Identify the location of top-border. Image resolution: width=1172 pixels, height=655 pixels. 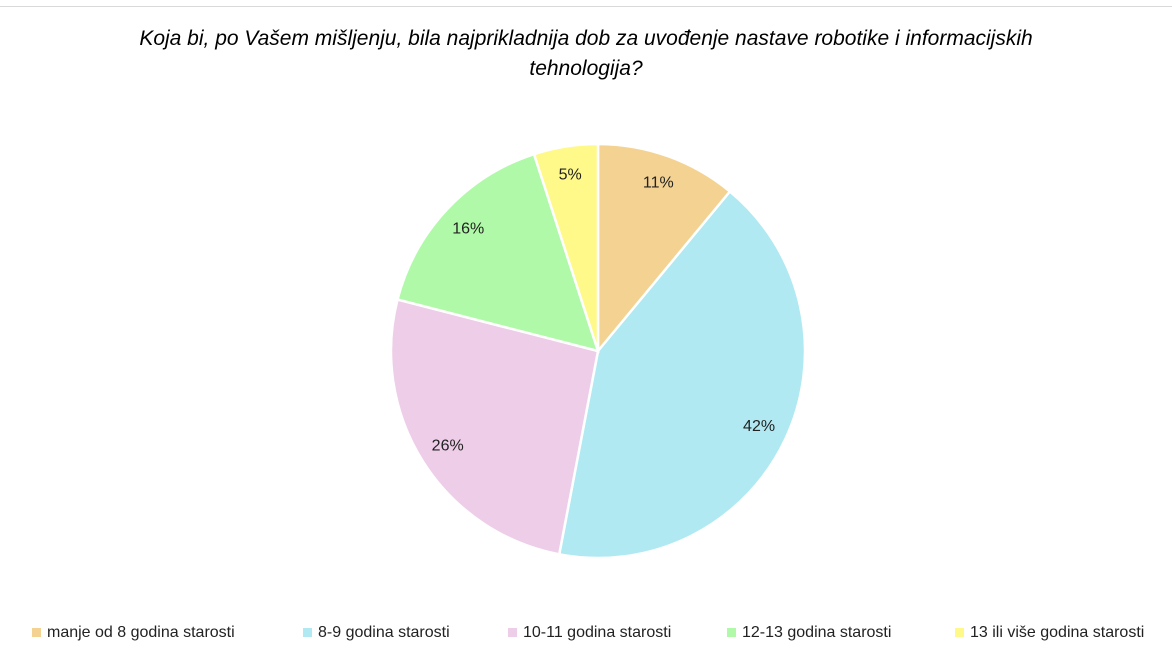
(586, 6).